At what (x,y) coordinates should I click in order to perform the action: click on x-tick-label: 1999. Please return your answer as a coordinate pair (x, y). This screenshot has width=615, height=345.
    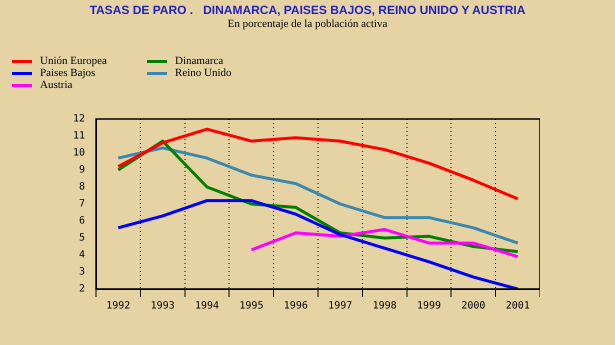
    Looking at the image, I should click on (429, 306).